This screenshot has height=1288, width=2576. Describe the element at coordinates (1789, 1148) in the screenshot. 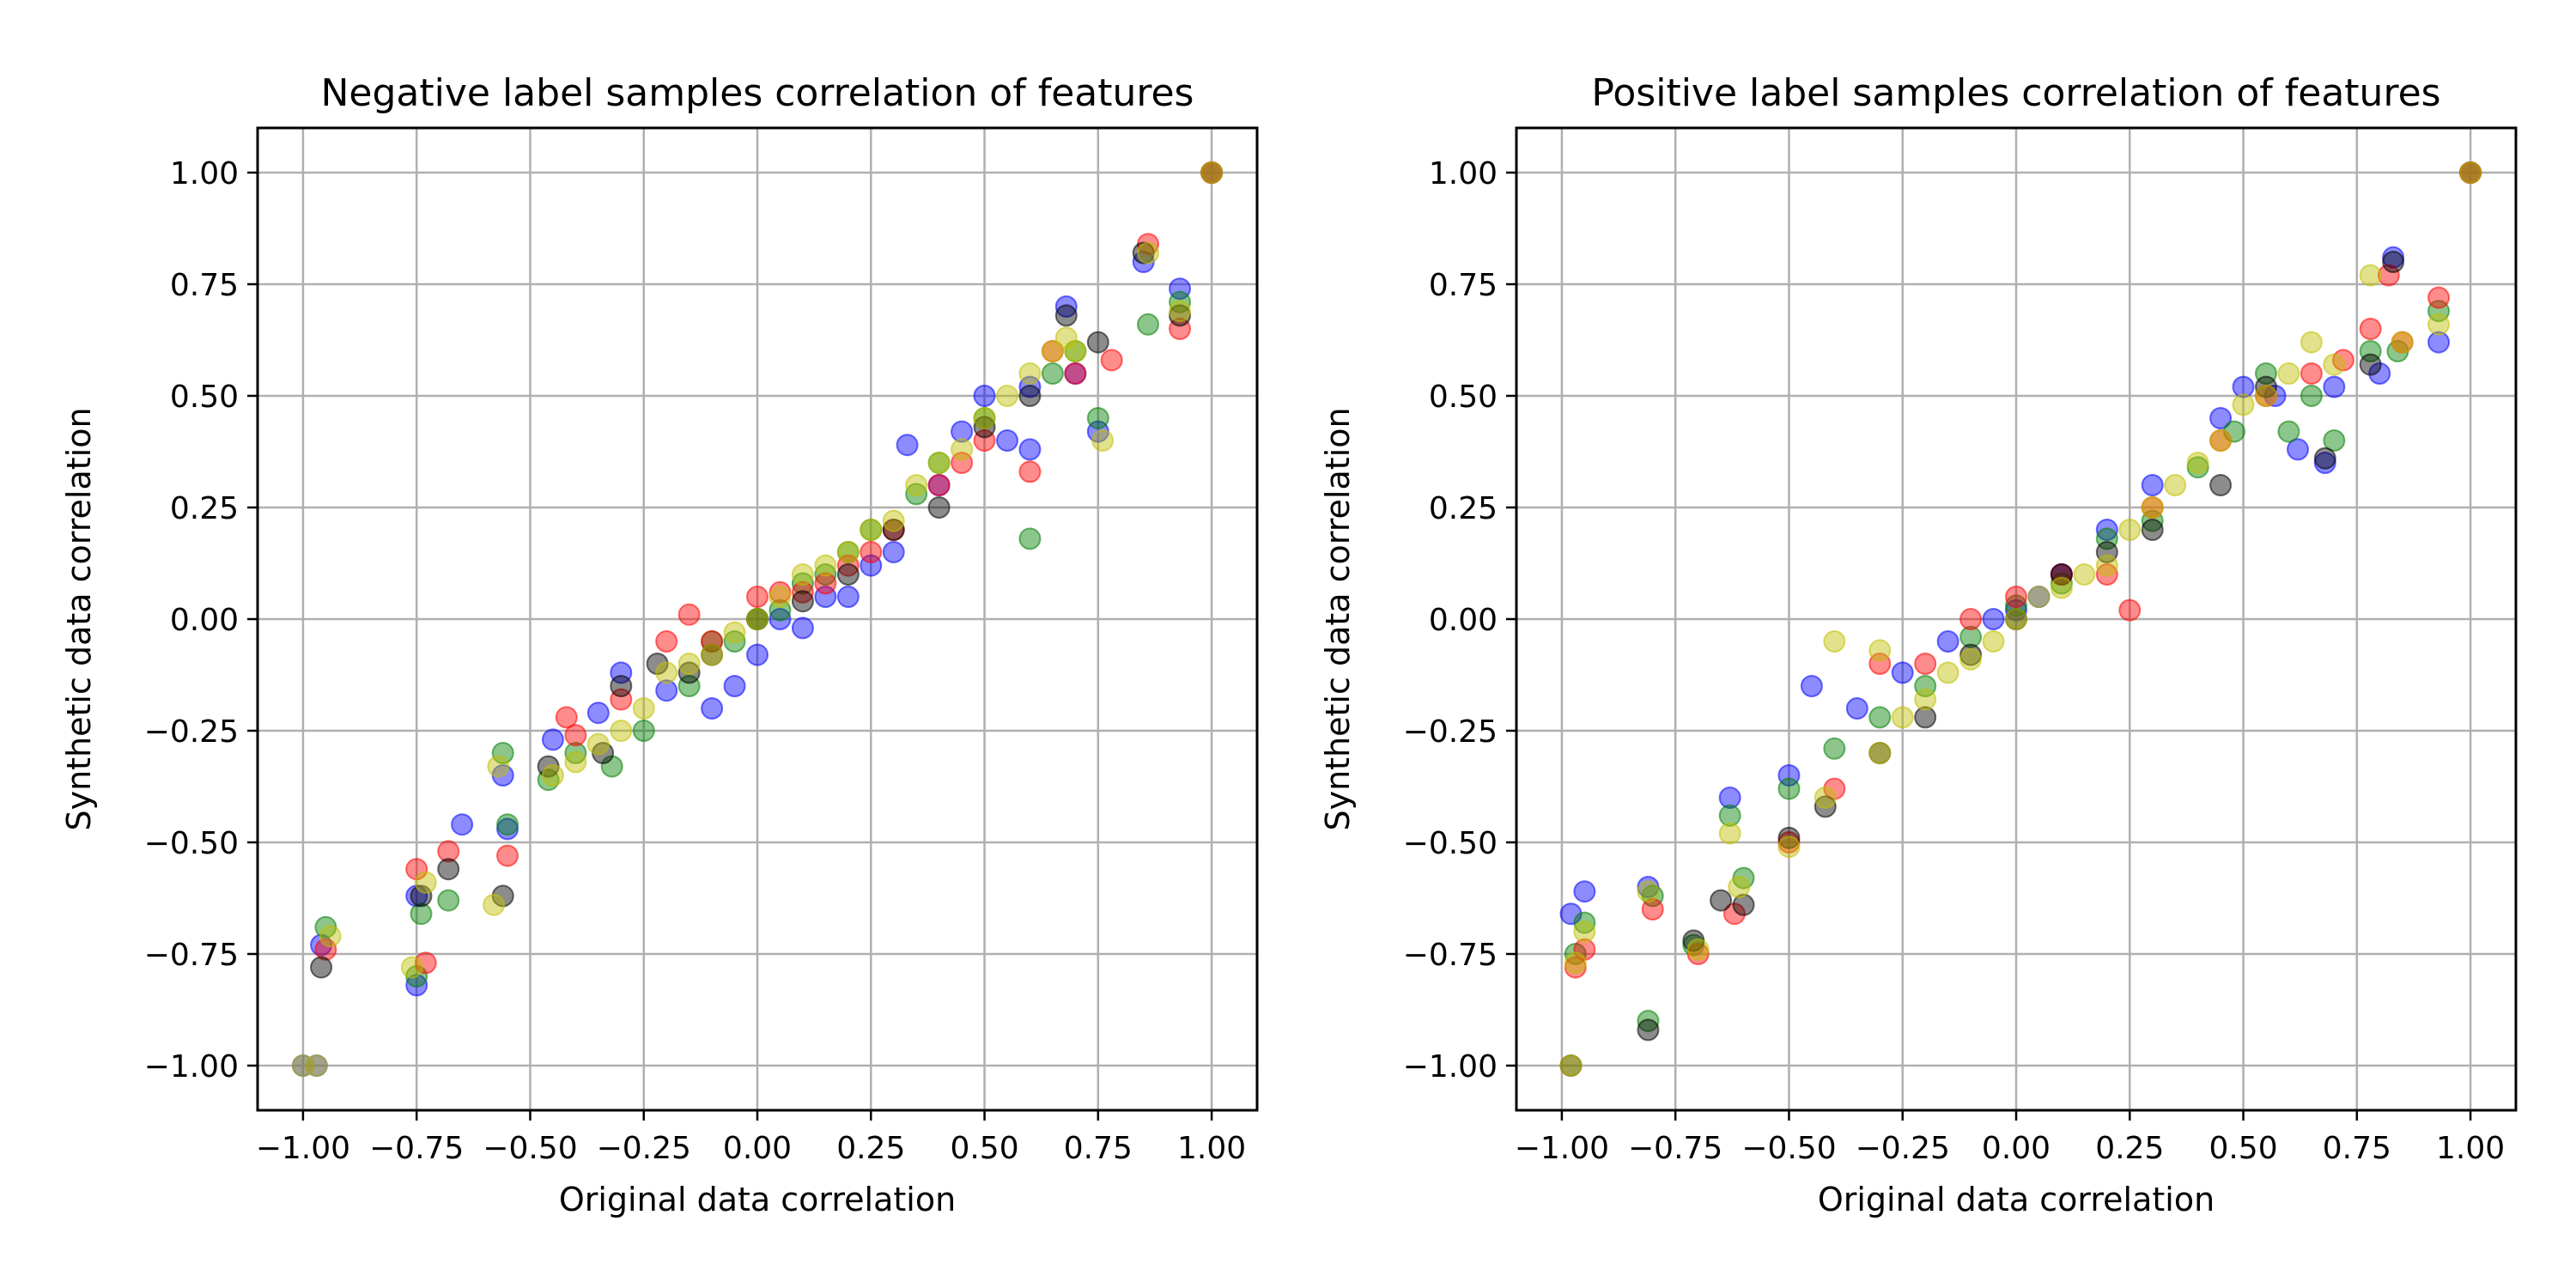

I see `x-tick-label: −0.50` at that location.